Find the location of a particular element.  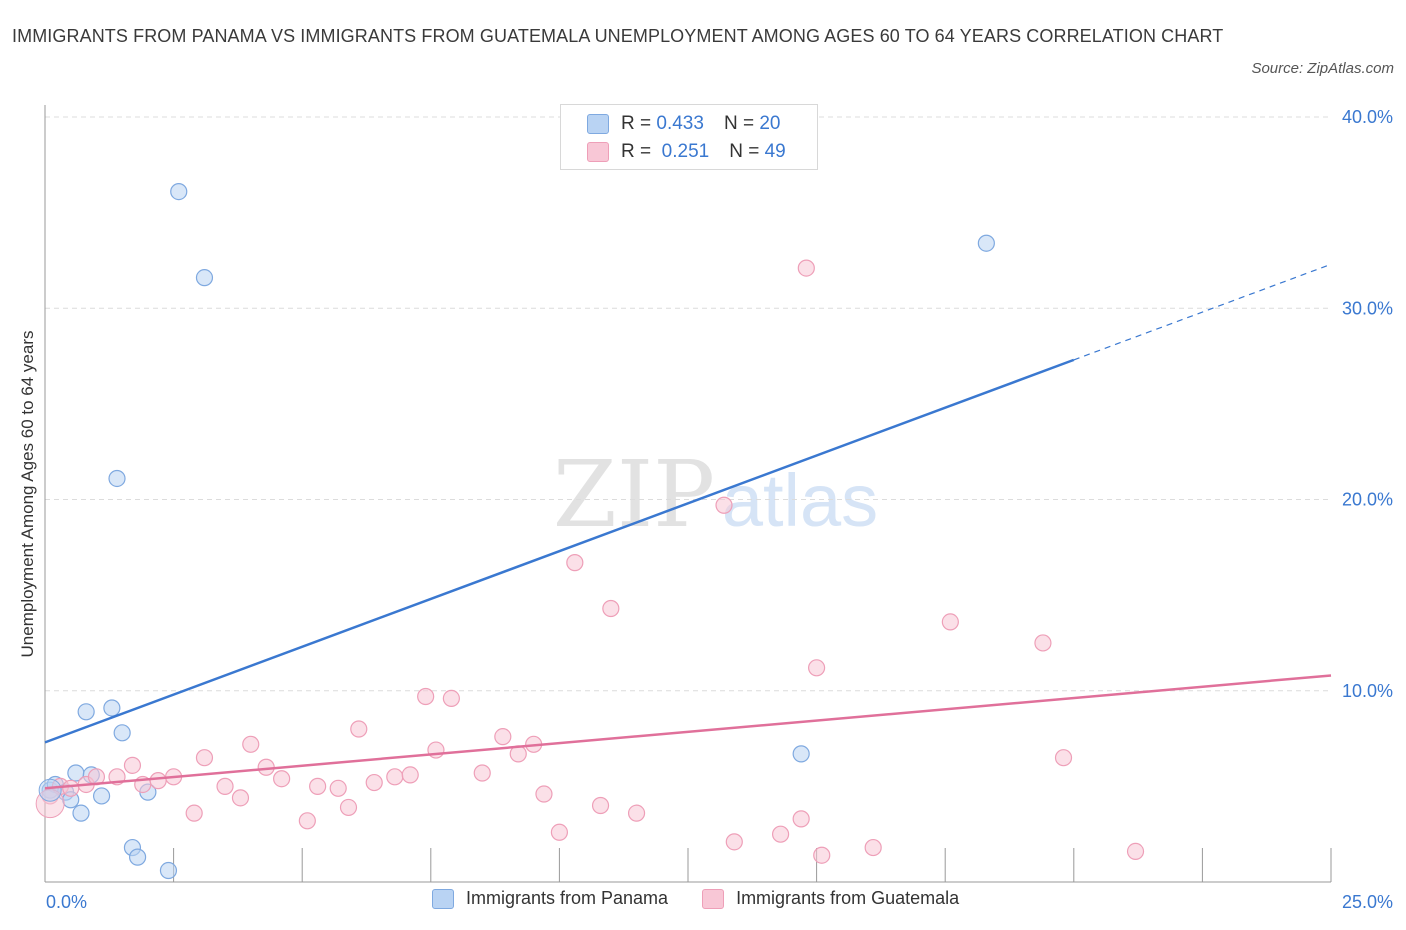

panama-swatch is located at coordinates (598, 124).